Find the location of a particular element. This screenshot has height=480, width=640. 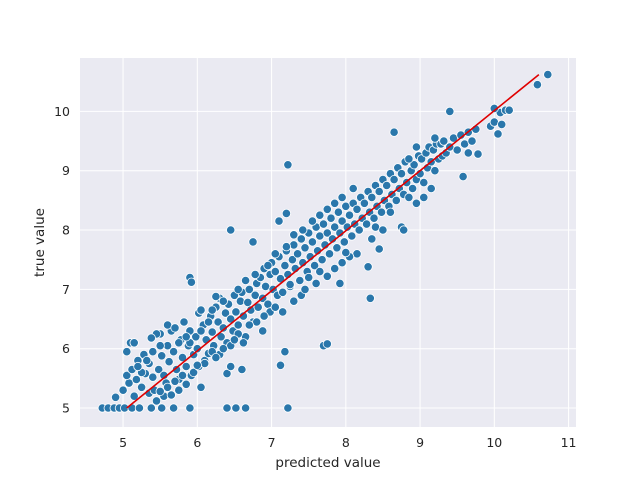

x-tick-label: 9 is located at coordinates (420, 442).